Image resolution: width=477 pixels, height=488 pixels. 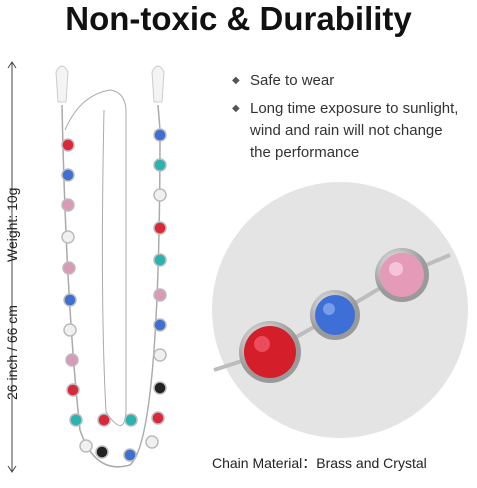 What do you see at coordinates (12, 352) in the screenshot?
I see `length-label: 26 inch / 66 cm` at bounding box center [12, 352].